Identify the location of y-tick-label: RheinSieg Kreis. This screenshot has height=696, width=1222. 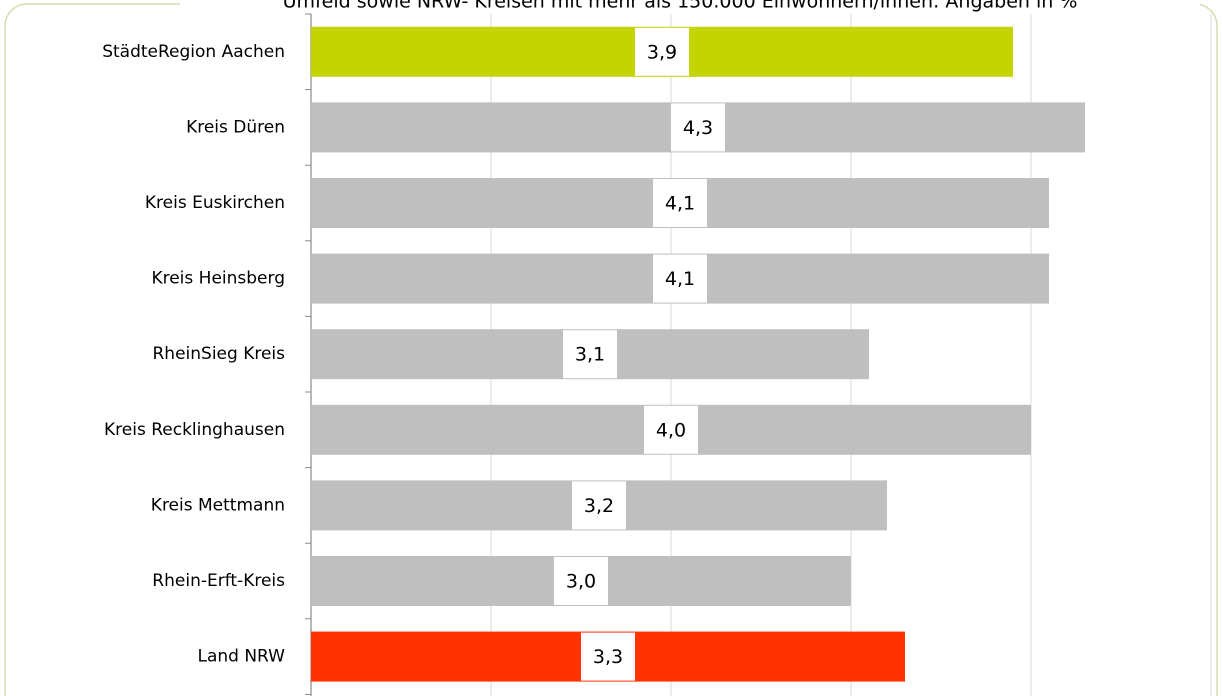
(218, 354).